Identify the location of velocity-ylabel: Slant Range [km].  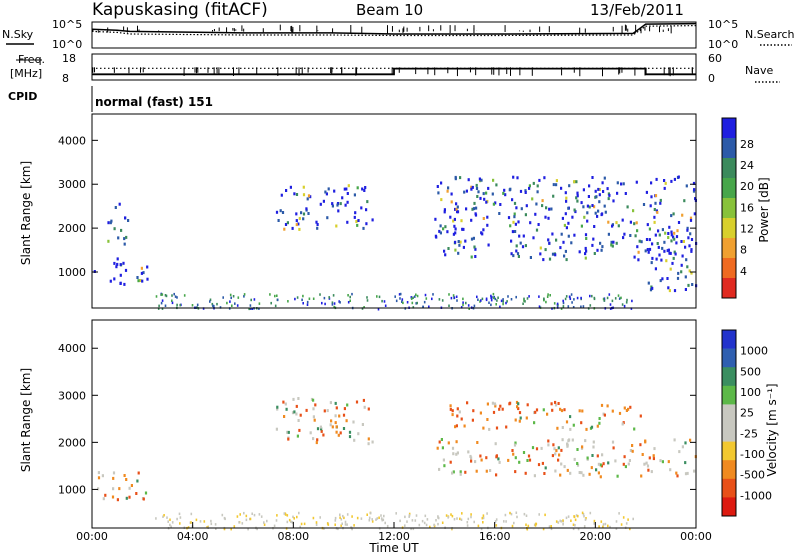
(26, 420).